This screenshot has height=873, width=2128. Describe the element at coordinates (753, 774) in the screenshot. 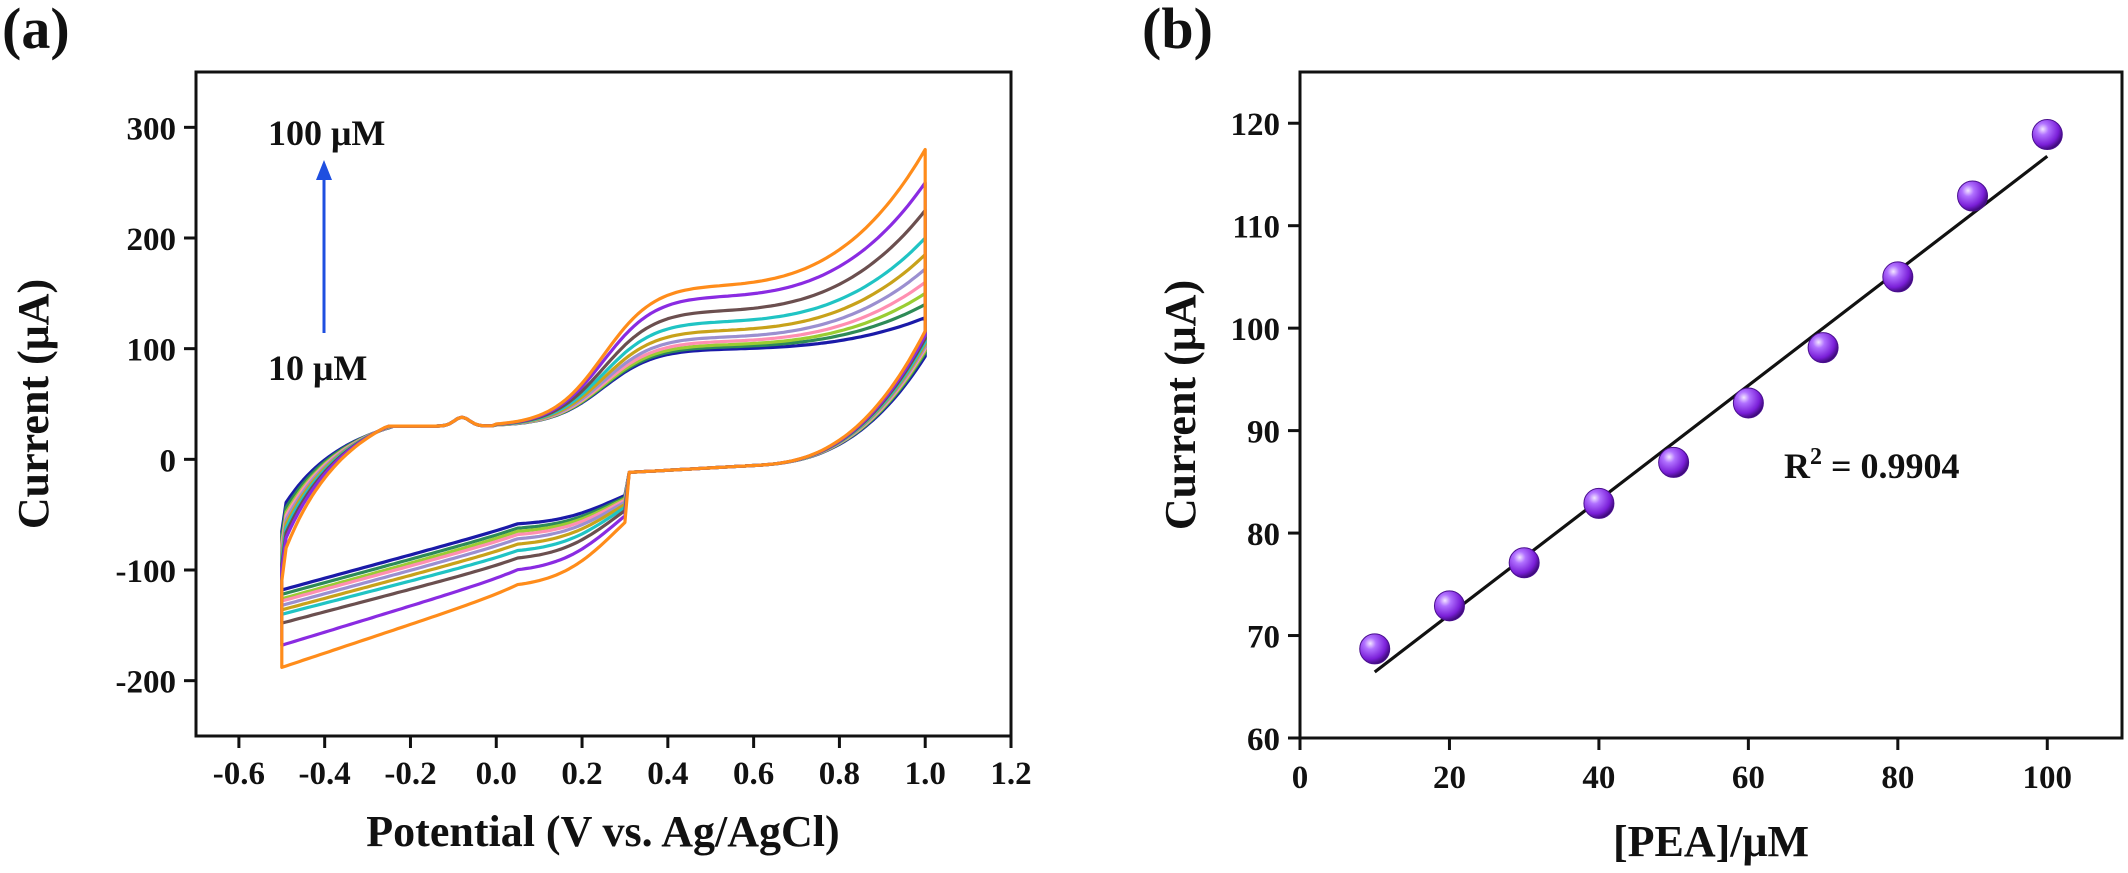

I see `cv-x-tick-label: 0.6` at that location.